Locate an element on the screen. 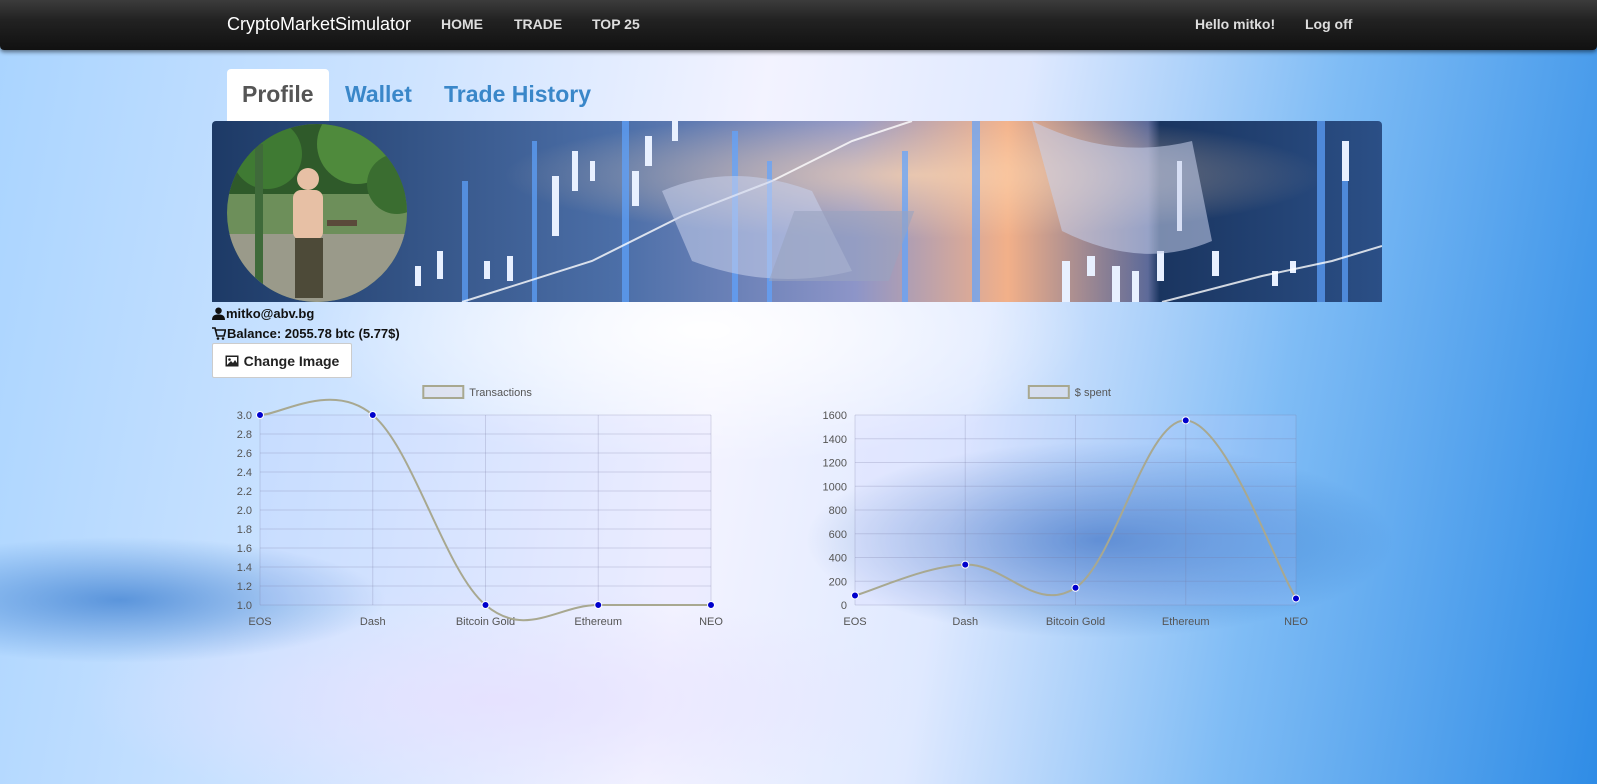 The width and height of the screenshot is (1597, 784). y-tick-label: 2.0 is located at coordinates (244, 511).